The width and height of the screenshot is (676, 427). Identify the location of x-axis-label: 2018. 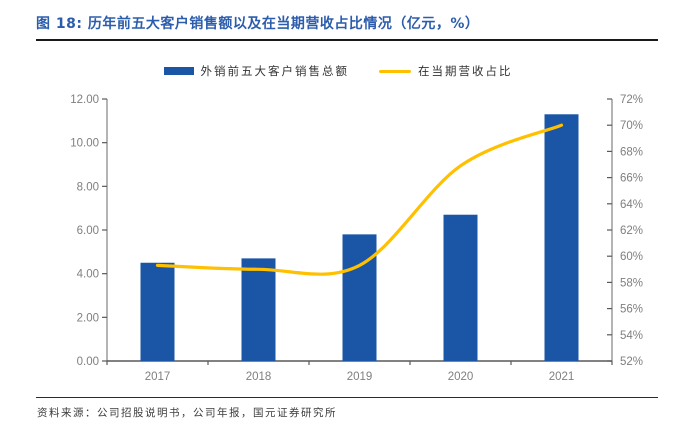
(259, 377).